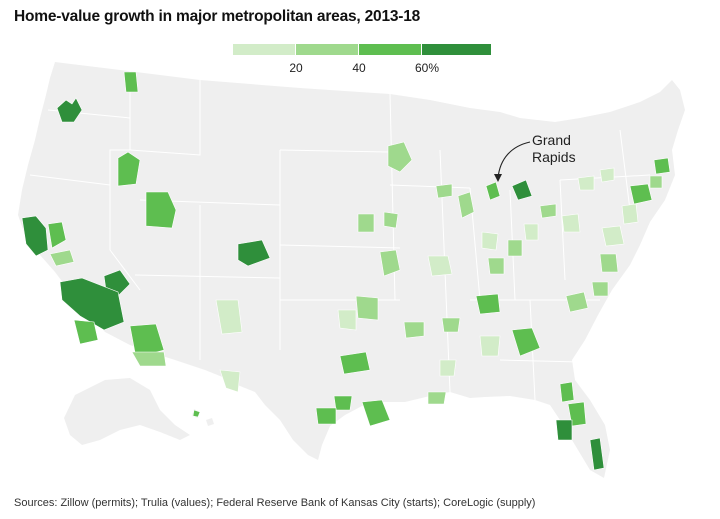 This screenshot has height=519, width=720. What do you see at coordinates (490, 241) in the screenshot?
I see `metro-indianapolis` at bounding box center [490, 241].